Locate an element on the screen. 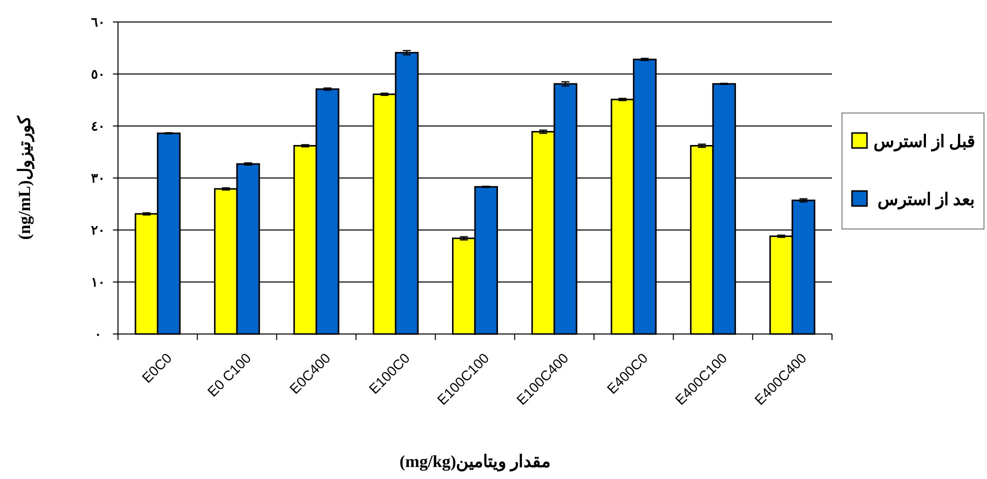 The height and width of the screenshot is (479, 987). x-axis-title: مقدار ویتامین(mg/kg) is located at coordinates (475, 462).